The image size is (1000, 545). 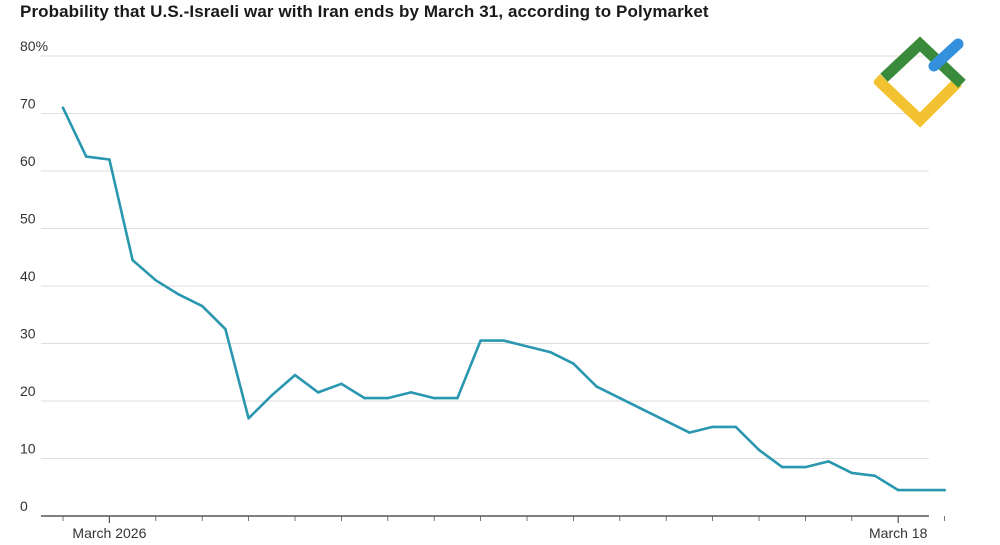 What do you see at coordinates (923, 62) in the screenshot?
I see `logo-green-stroke` at bounding box center [923, 62].